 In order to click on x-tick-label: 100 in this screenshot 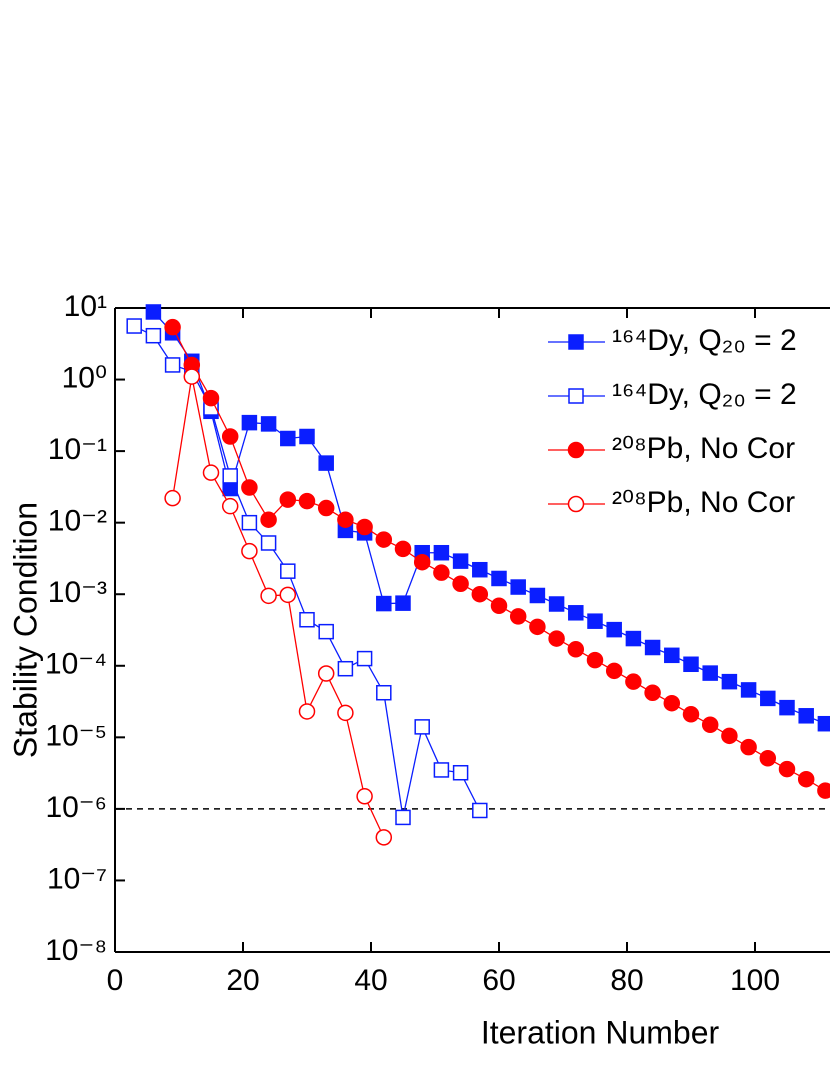, I will do `click(755, 980)`.